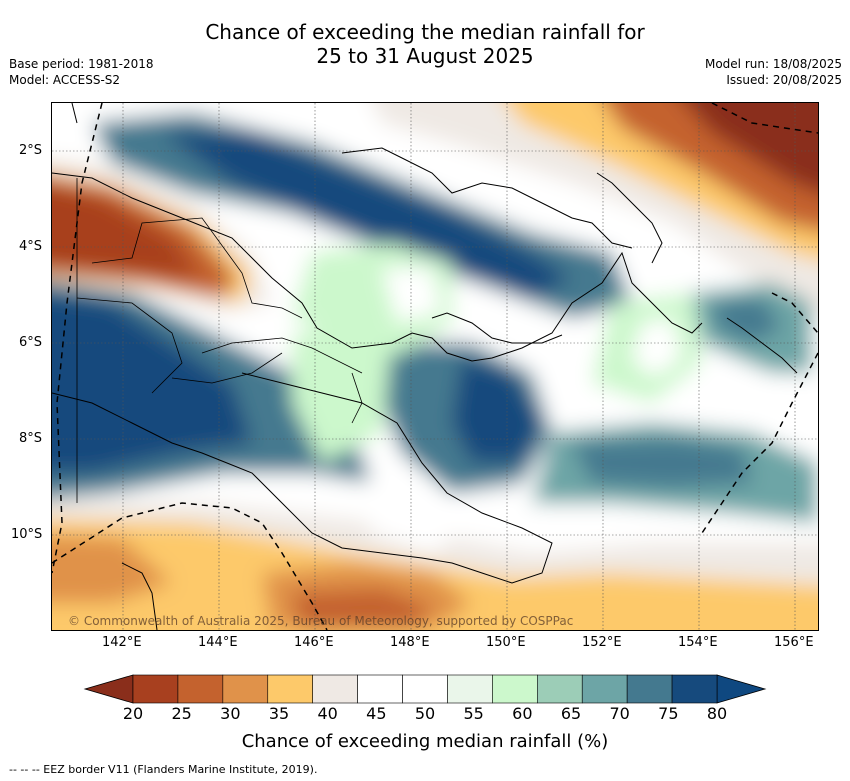 The height and width of the screenshot is (781, 850). Describe the element at coordinates (717, 713) in the screenshot. I see `colorbar-tick-label: 80` at that location.